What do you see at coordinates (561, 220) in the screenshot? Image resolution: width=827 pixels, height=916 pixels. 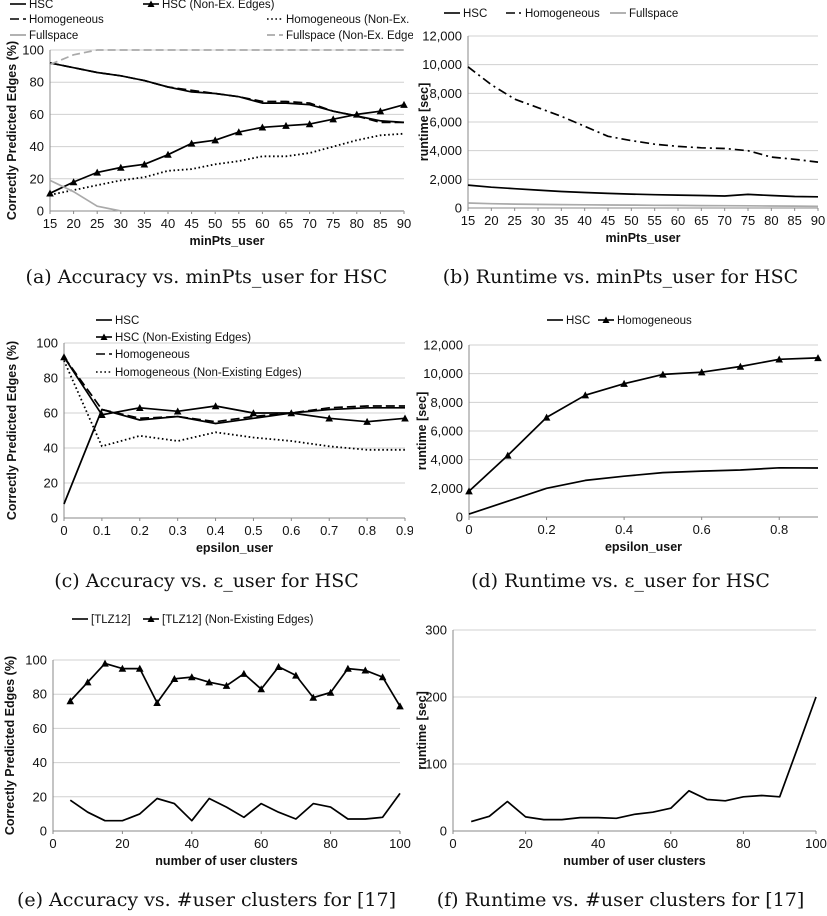 I see `x-tick-label: 35` at bounding box center [561, 220].